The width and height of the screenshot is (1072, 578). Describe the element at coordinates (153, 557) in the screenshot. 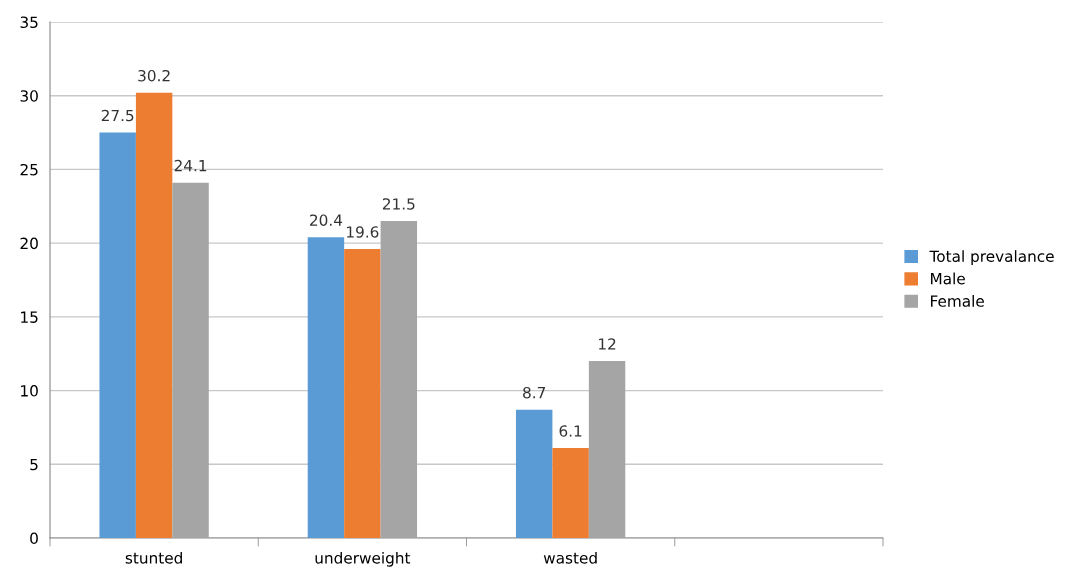

I see `x-tick-label: stunted` at that location.